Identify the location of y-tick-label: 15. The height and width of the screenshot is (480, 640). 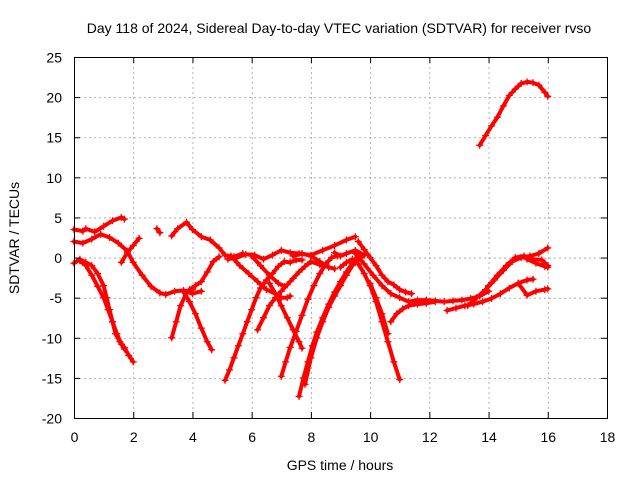
(54, 138).